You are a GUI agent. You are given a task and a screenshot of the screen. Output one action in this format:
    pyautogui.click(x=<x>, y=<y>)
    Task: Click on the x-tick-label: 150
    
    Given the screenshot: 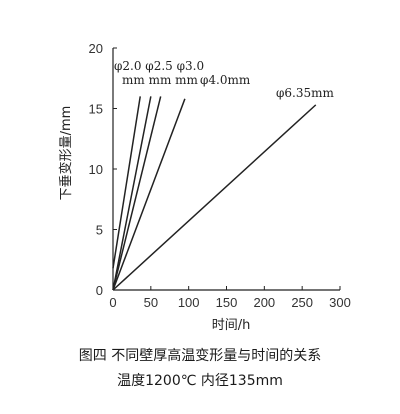 What is the action you would take?
    pyautogui.click(x=227, y=302)
    